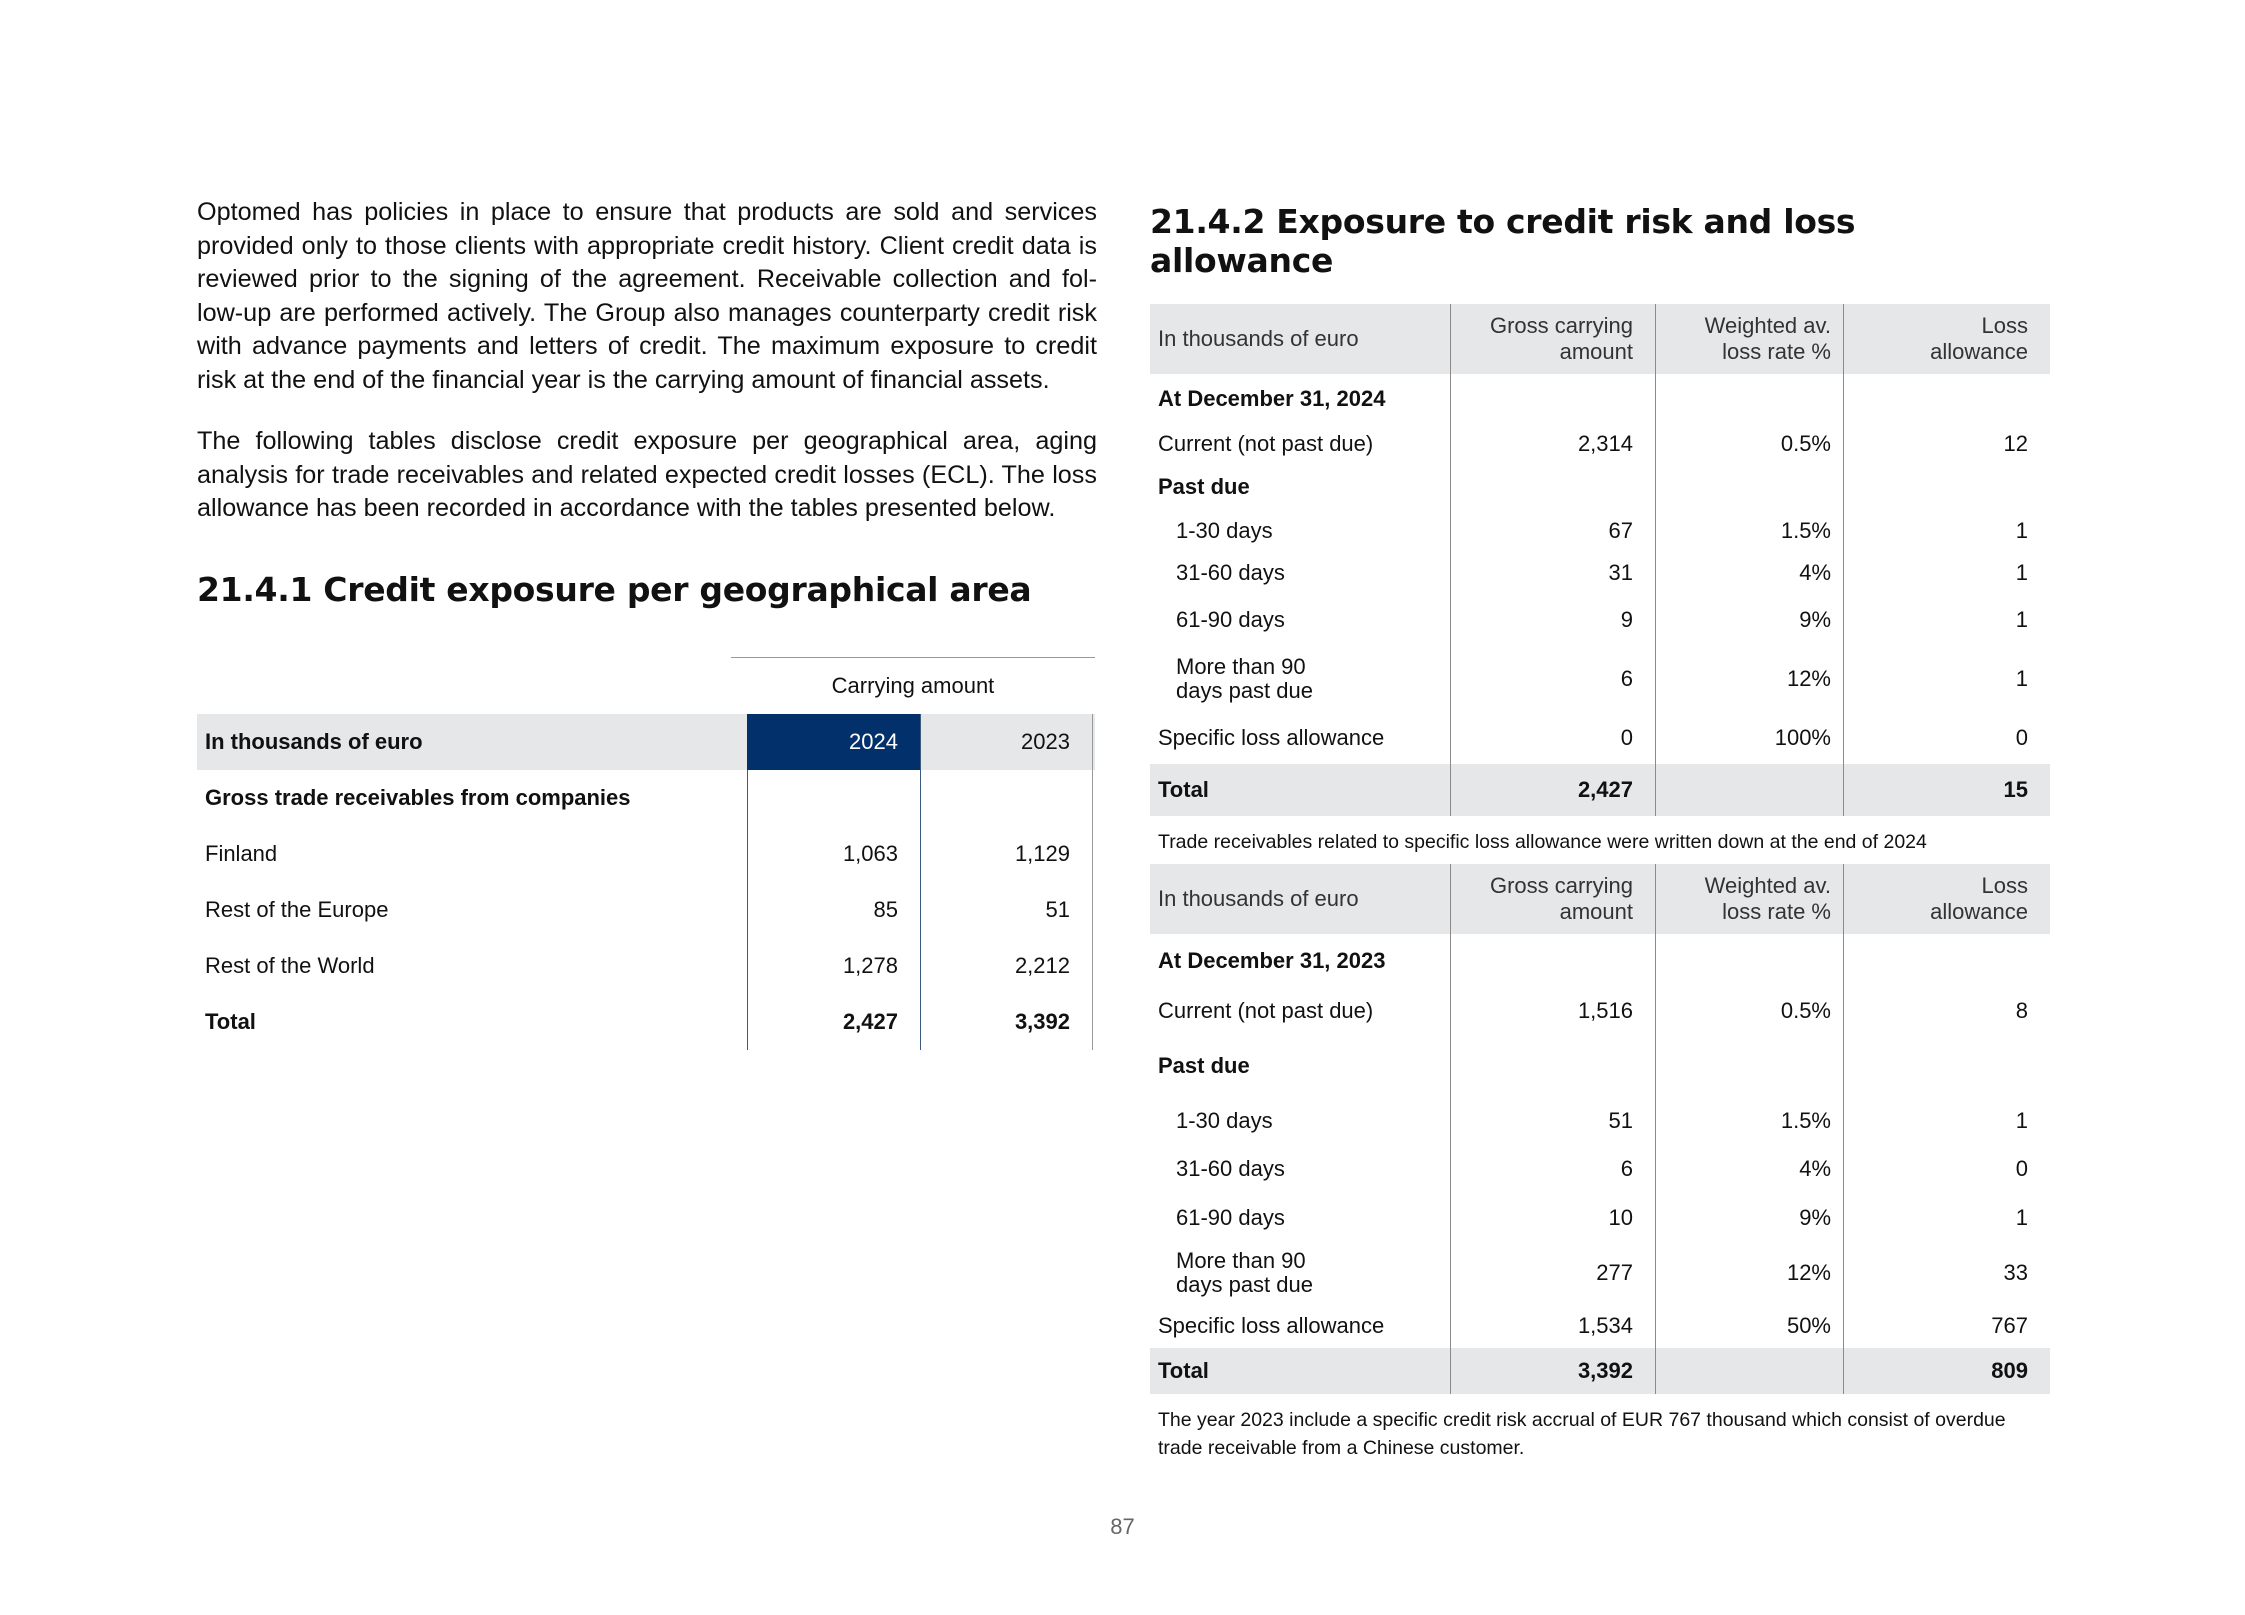  What do you see at coordinates (646, 965) in the screenshot?
I see `table-row: Rest of the World 1,278 2,212` at bounding box center [646, 965].